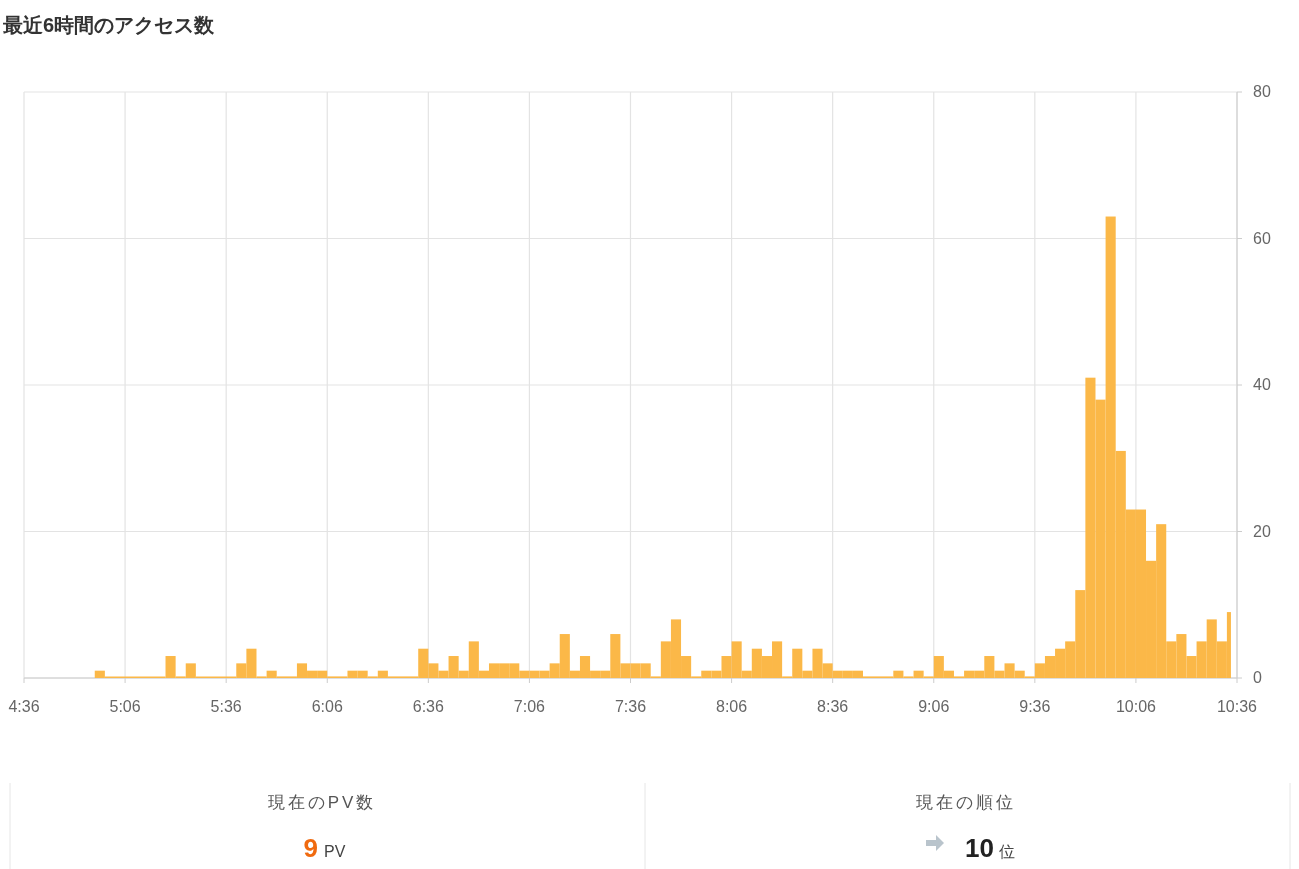  I want to click on y-tick-label: 80, so click(1262, 91).